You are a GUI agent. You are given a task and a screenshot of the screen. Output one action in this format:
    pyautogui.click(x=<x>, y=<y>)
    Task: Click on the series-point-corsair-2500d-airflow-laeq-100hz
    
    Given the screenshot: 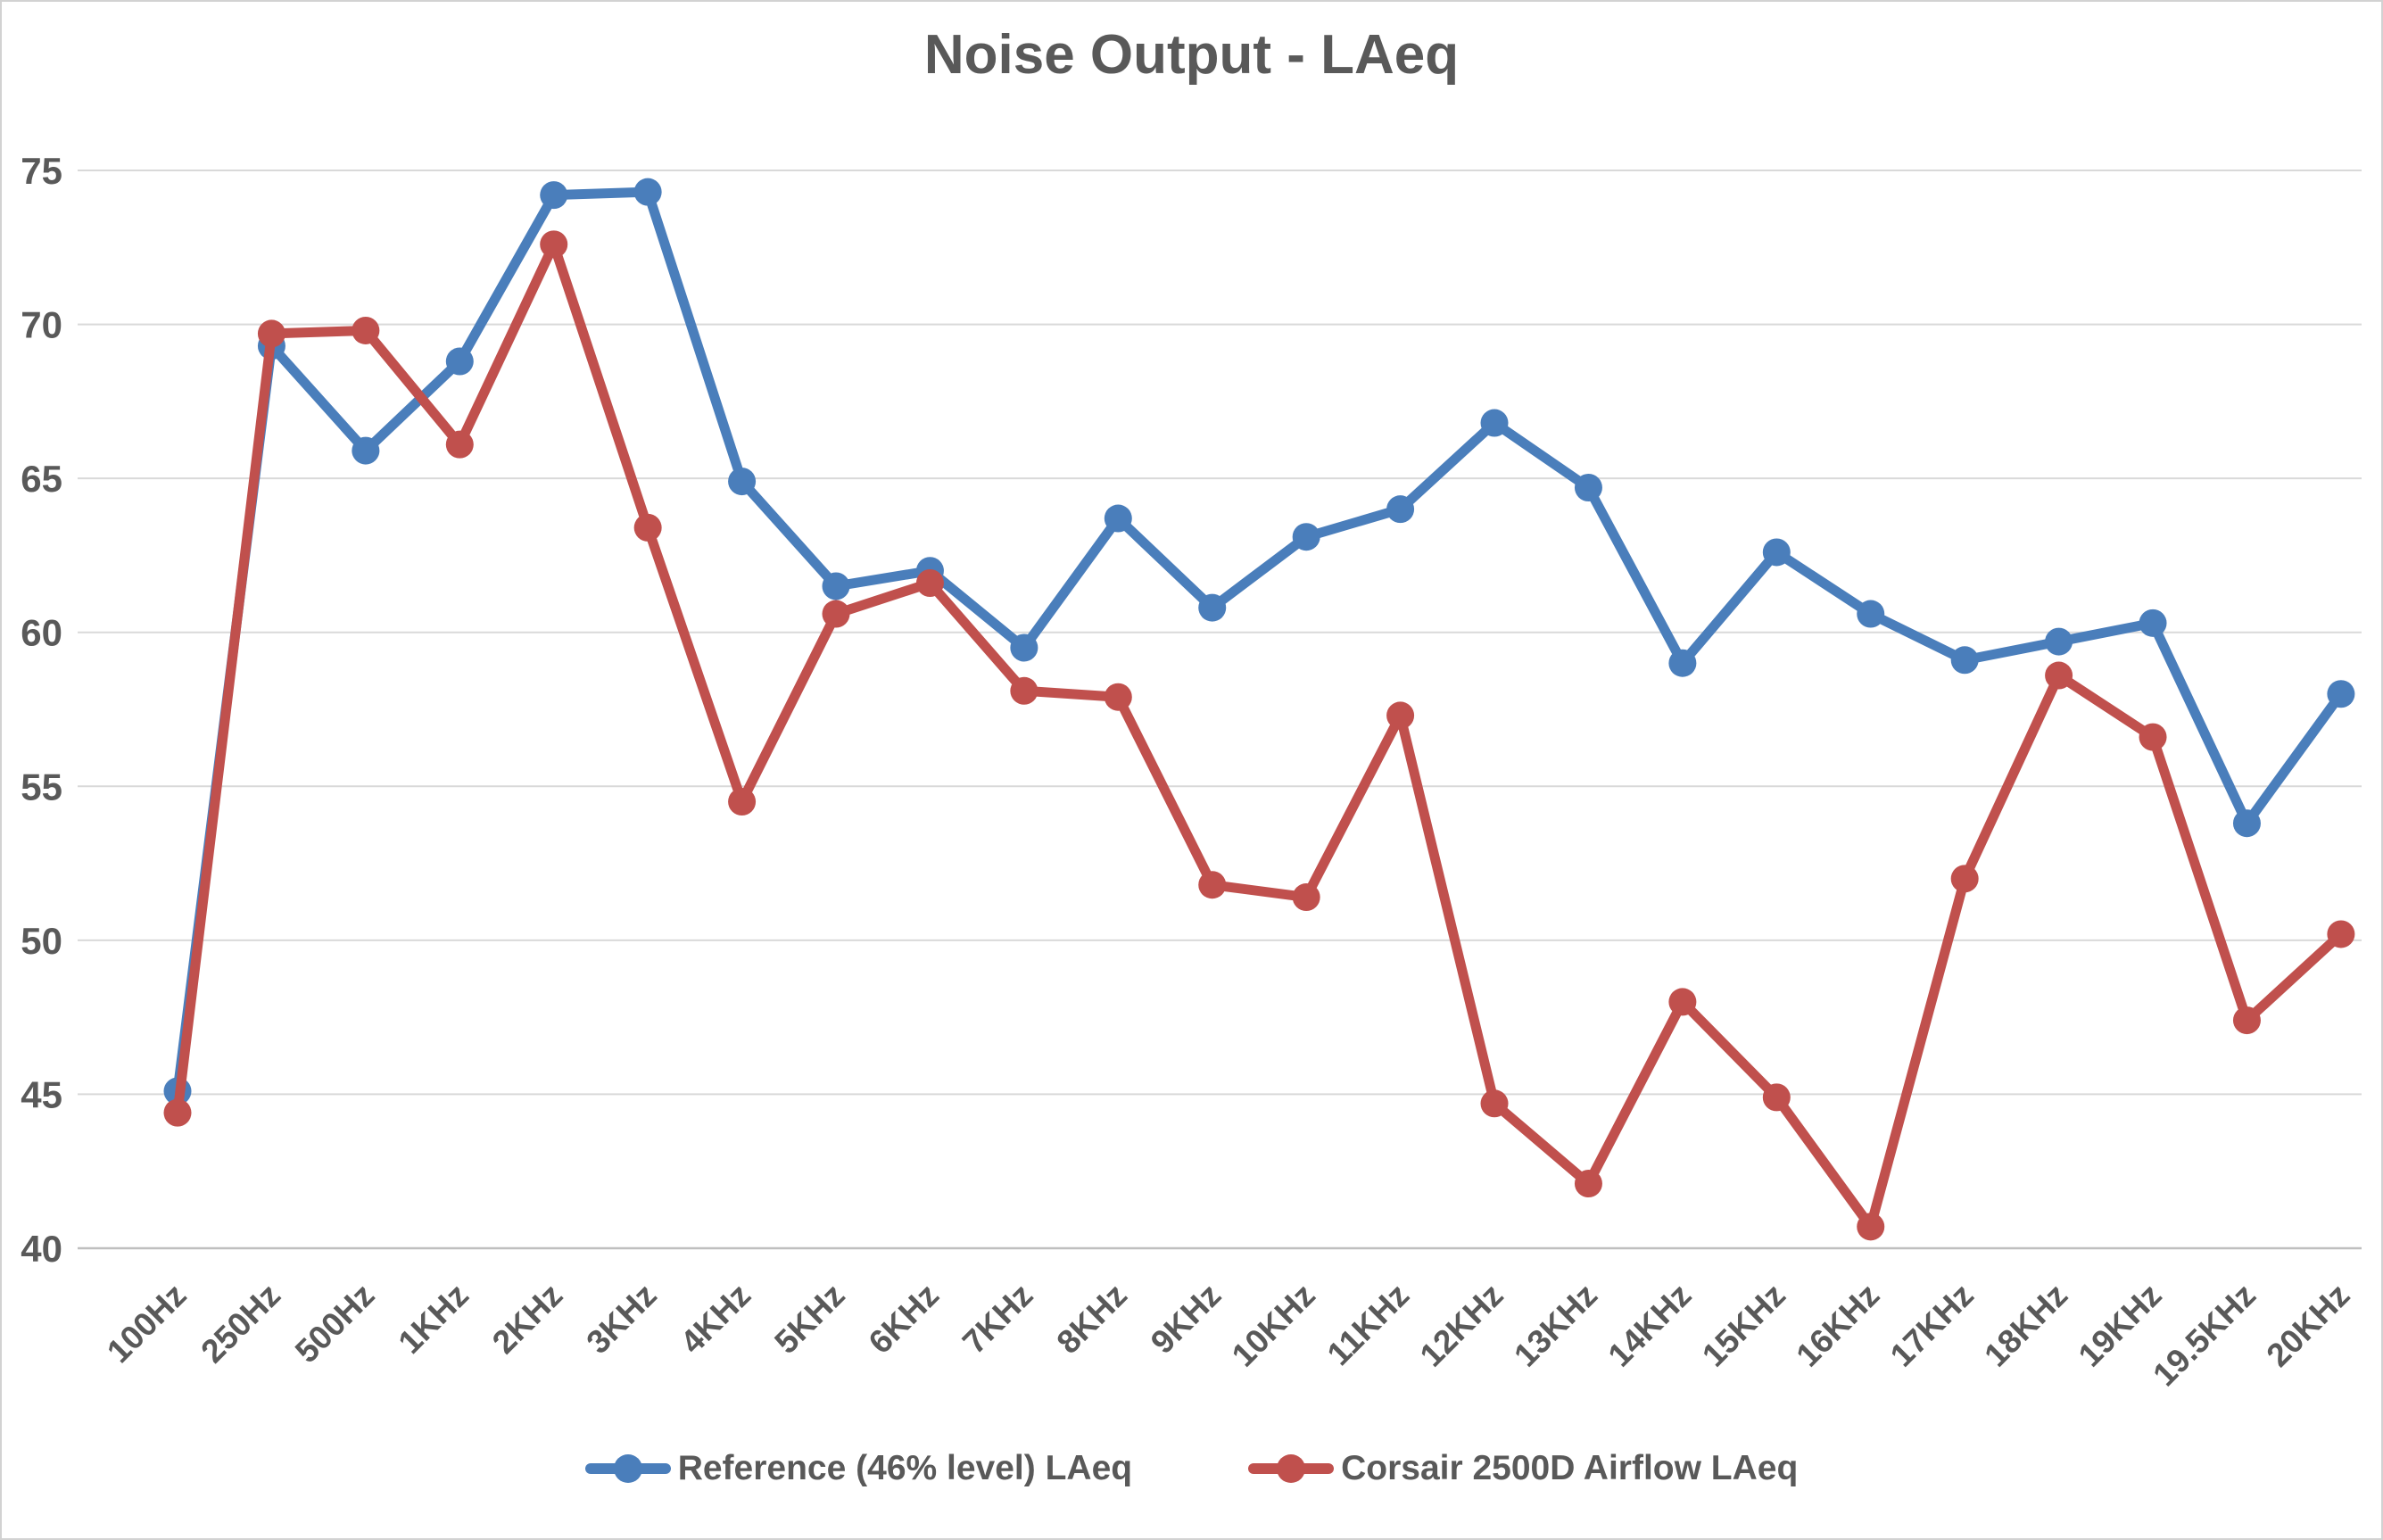 What is the action you would take?
    pyautogui.click(x=177, y=1112)
    